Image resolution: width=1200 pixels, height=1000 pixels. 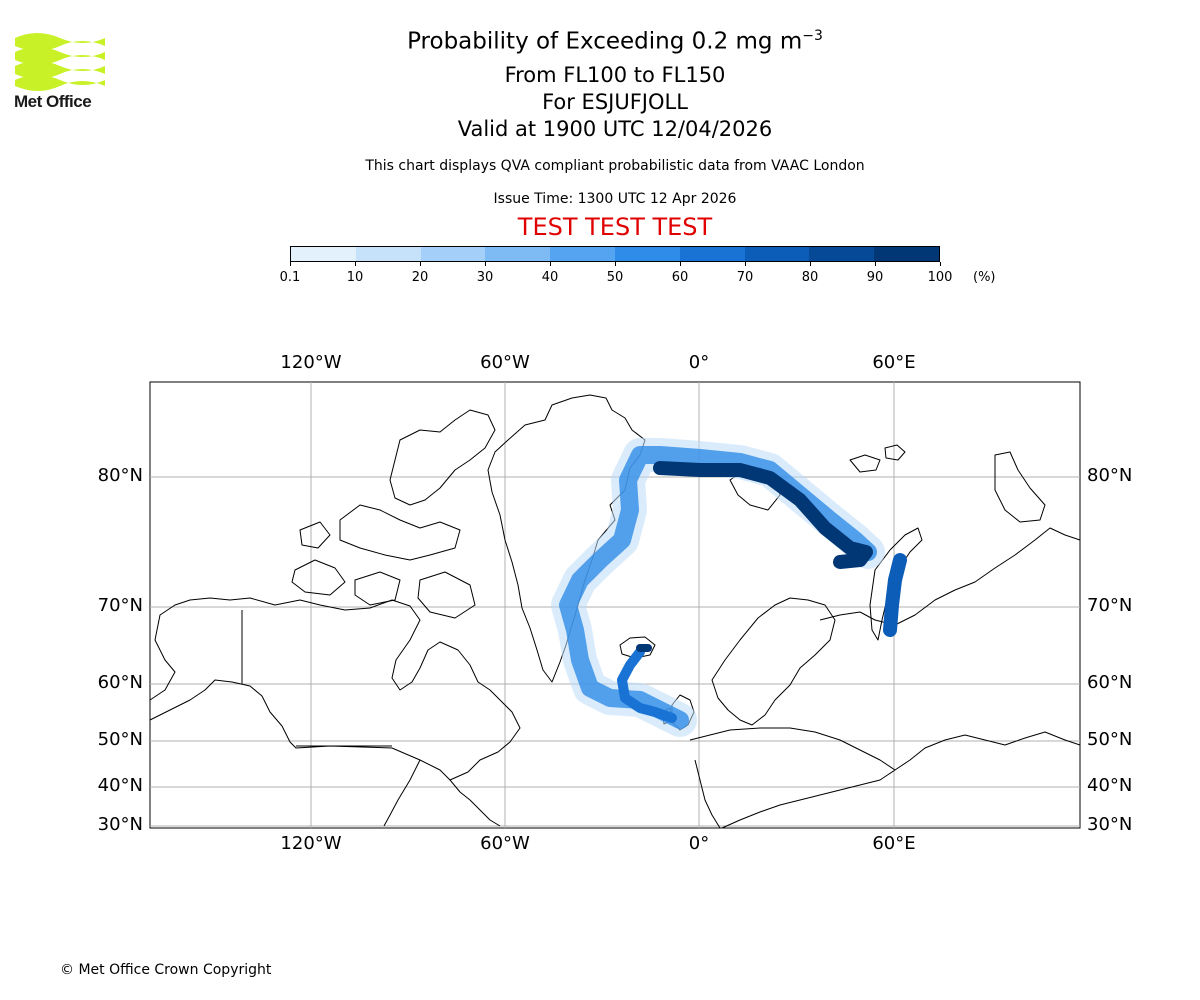 What do you see at coordinates (442, 793) in the screenshot?
I see `coast-us-east` at bounding box center [442, 793].